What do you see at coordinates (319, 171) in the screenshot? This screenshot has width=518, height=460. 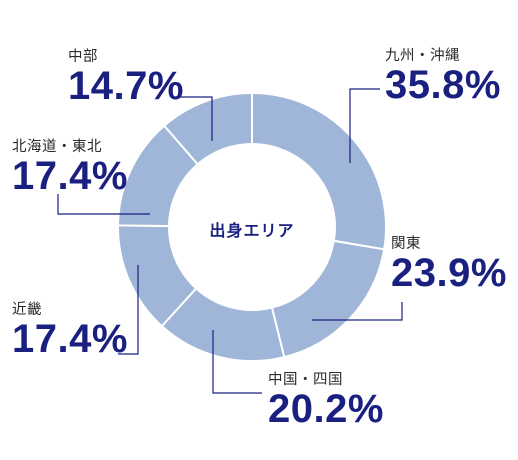 I see `slice-kyushu-okinawa` at bounding box center [319, 171].